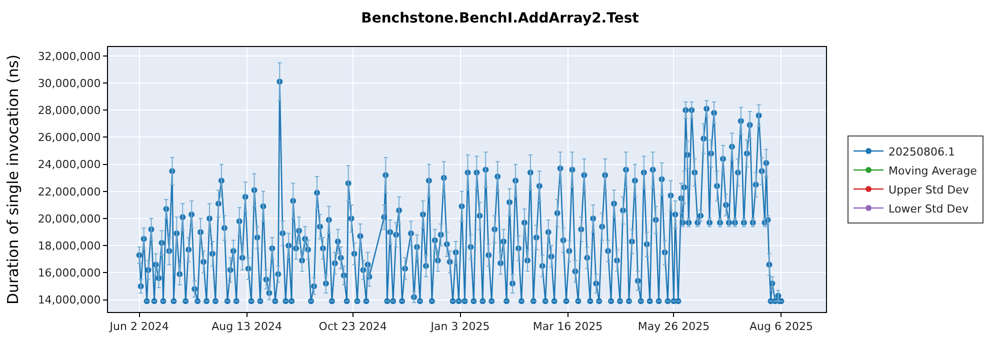 Image resolution: width=1000 pixels, height=350 pixels. I want to click on y-tick-label: 16,000,000, so click(69, 273).